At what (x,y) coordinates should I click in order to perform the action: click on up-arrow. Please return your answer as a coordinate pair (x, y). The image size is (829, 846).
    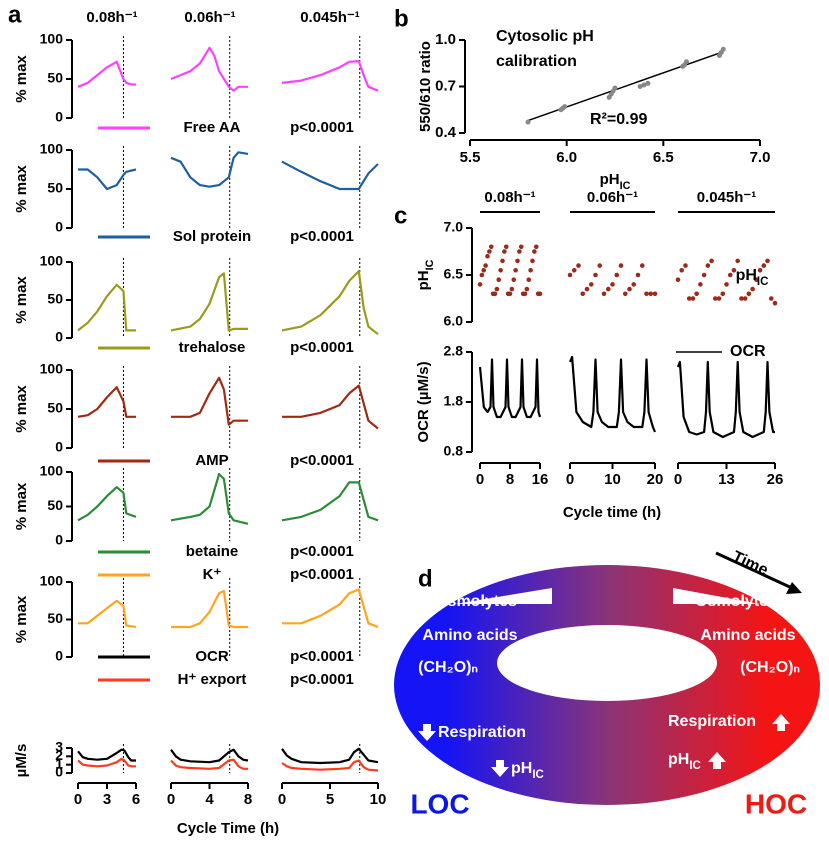
    Looking at the image, I should click on (717, 760).